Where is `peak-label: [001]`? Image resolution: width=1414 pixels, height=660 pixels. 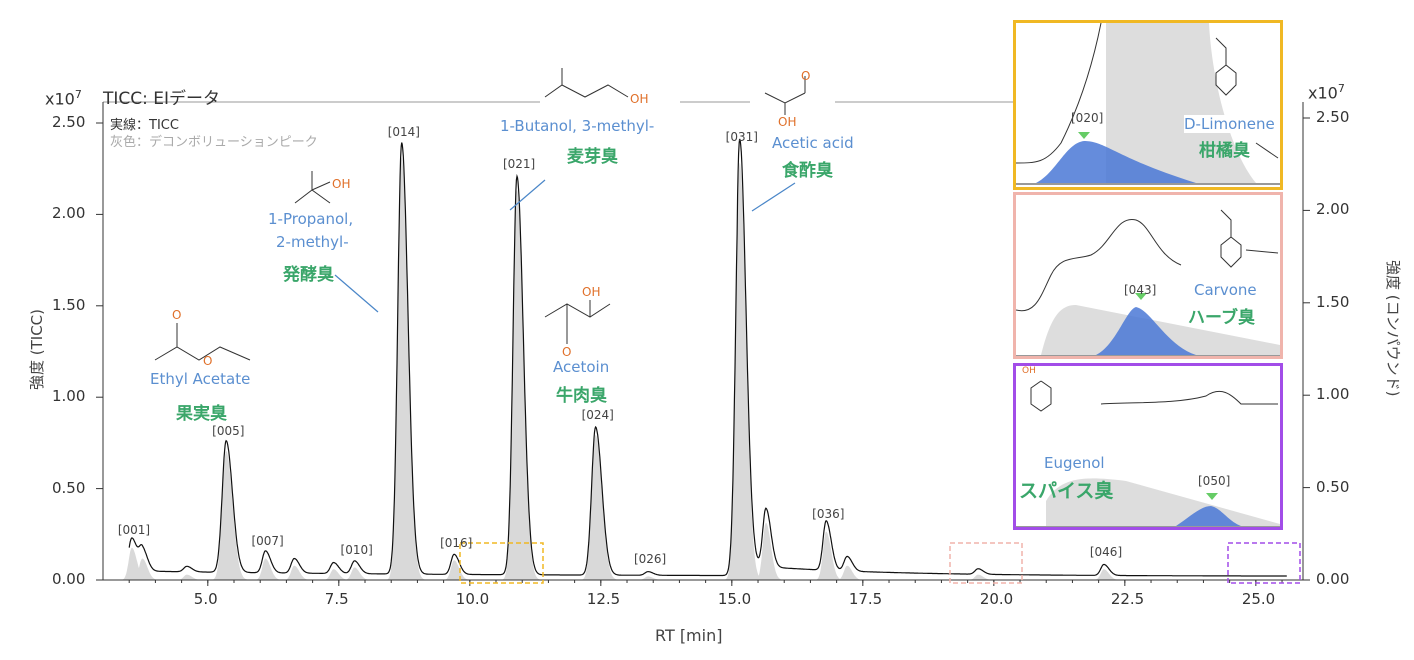
peak-label: [001] is located at coordinates (134, 530).